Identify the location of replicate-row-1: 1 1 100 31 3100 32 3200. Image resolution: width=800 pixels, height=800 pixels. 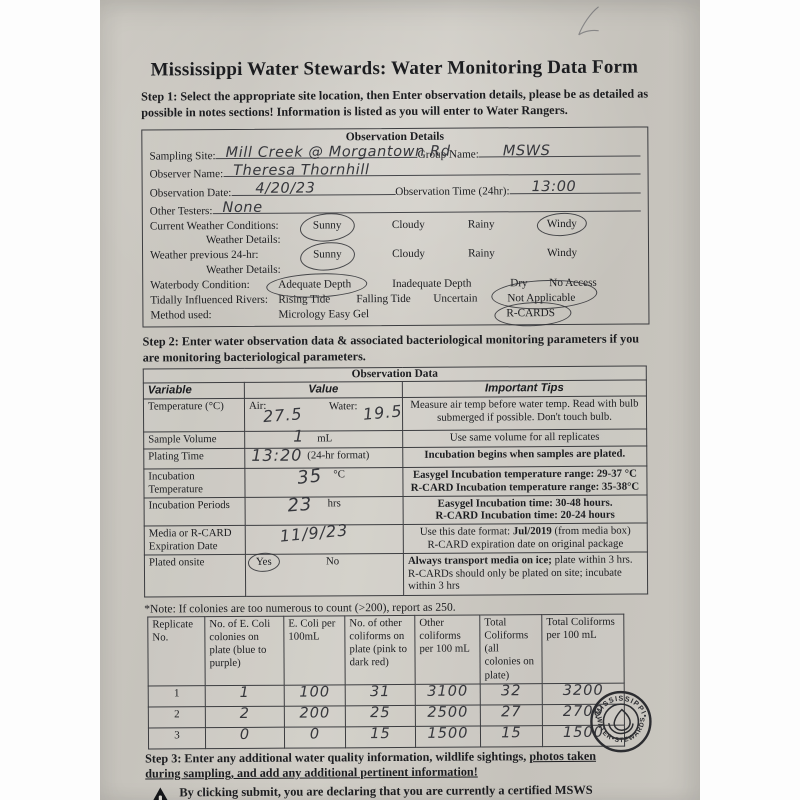
(386, 695).